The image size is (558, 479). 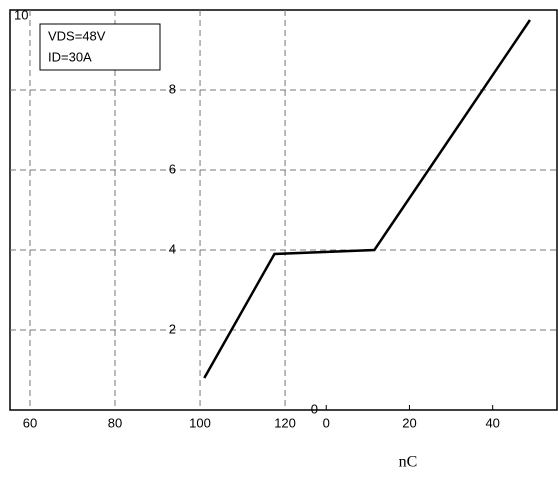 I want to click on x2-tick-label: 0, so click(x=326, y=422).